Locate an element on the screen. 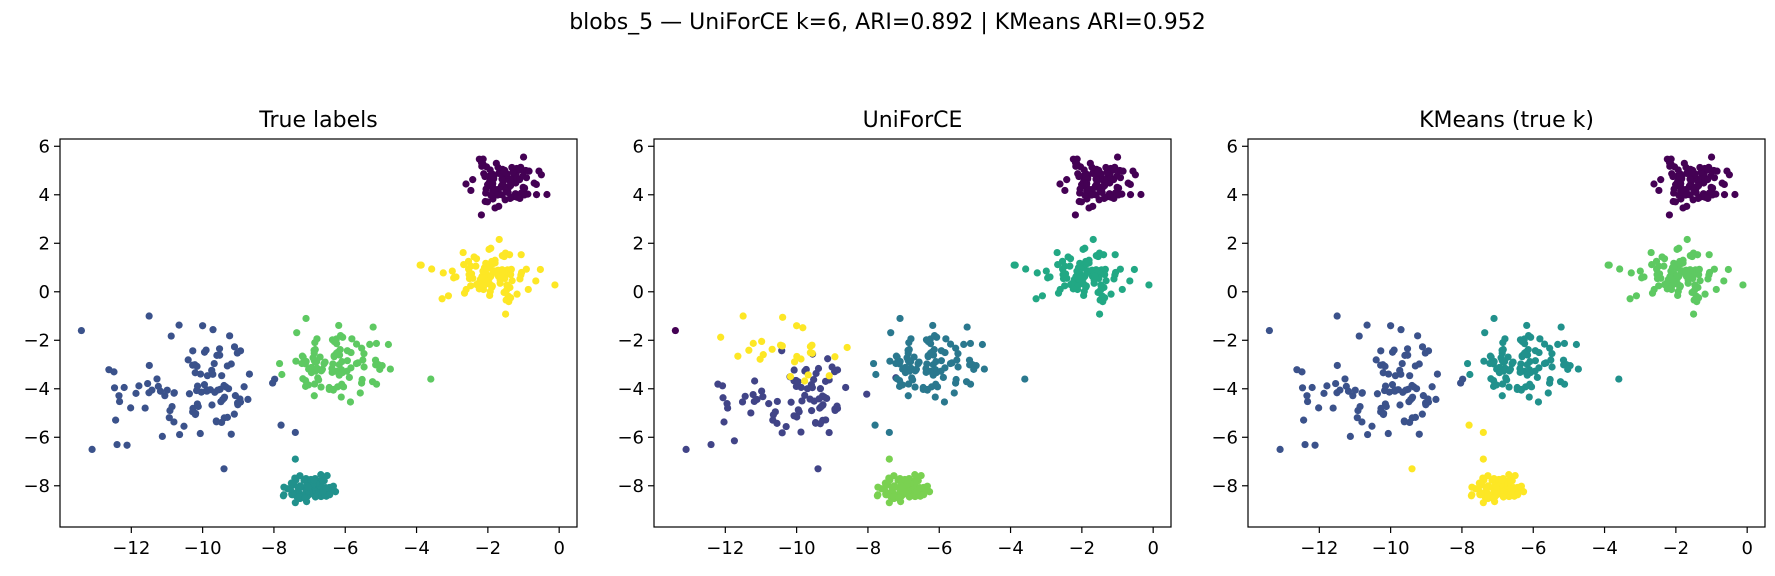 Image resolution: width=1775 pixels, height=576 pixels. x-tick-label: −6 is located at coordinates (939, 548).